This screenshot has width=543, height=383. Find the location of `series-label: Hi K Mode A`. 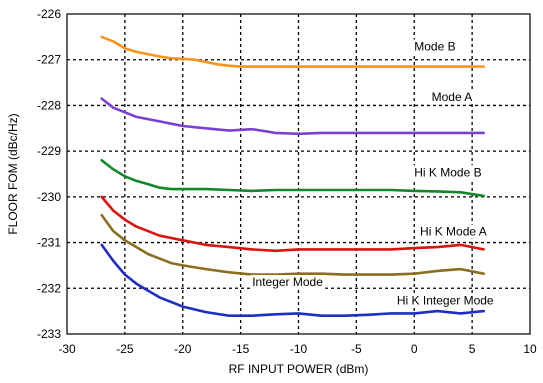

series-label: Hi K Mode A is located at coordinates (453, 232).